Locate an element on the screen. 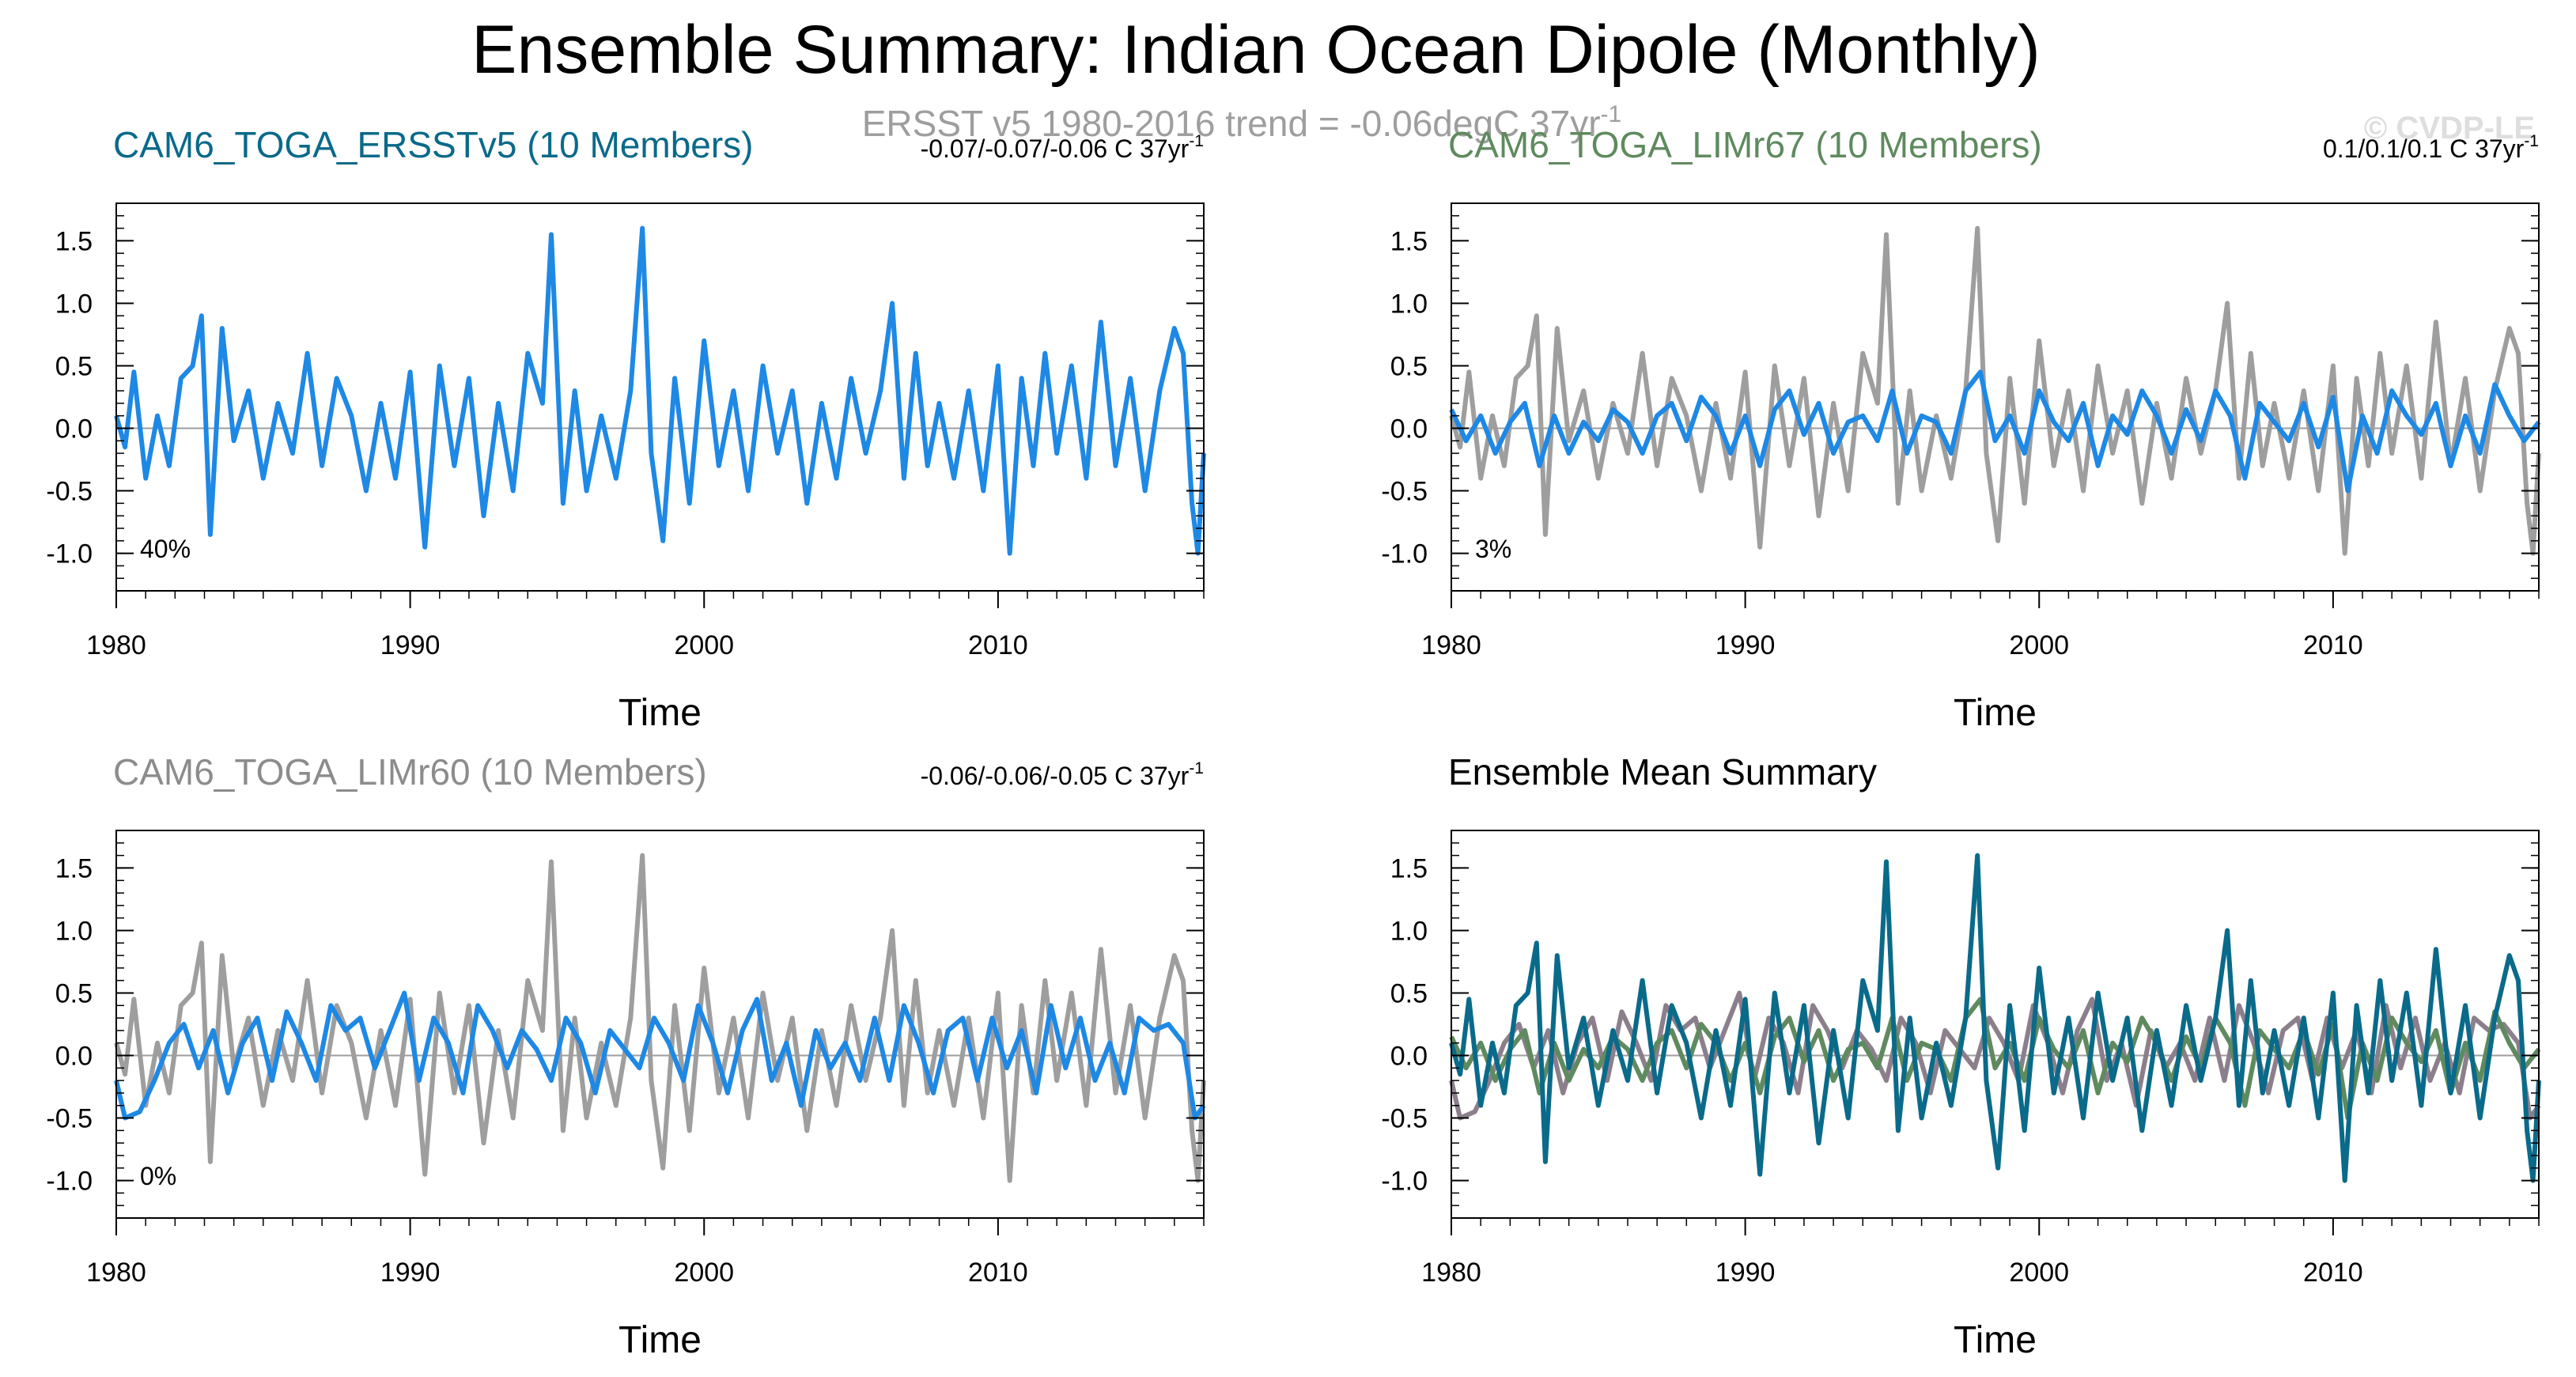 Image resolution: width=2576 pixels, height=1377 pixels. copyright-watermark: © CVDP-LE is located at coordinates (2449, 128).